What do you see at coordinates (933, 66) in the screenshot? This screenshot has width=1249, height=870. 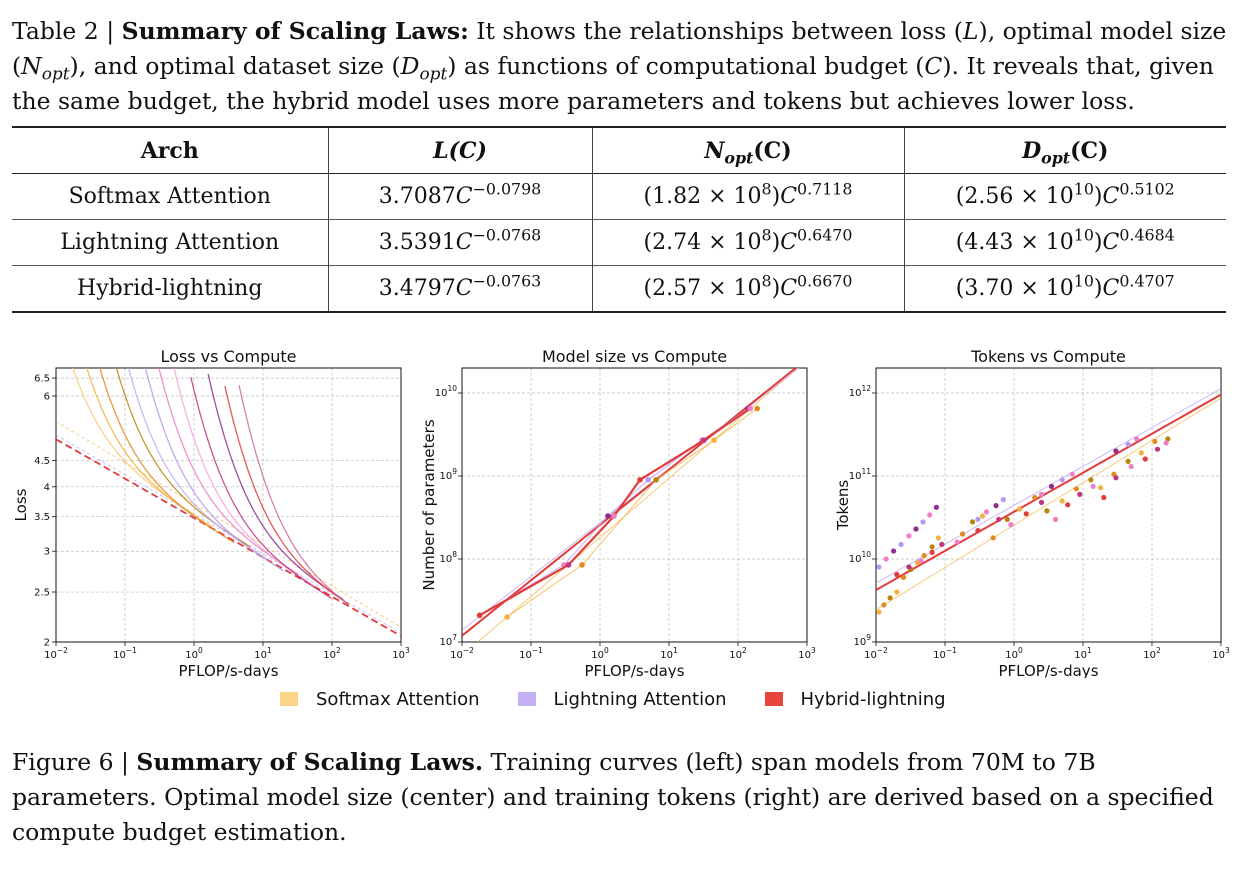 I see `caption-symbol-c: C` at bounding box center [933, 66].